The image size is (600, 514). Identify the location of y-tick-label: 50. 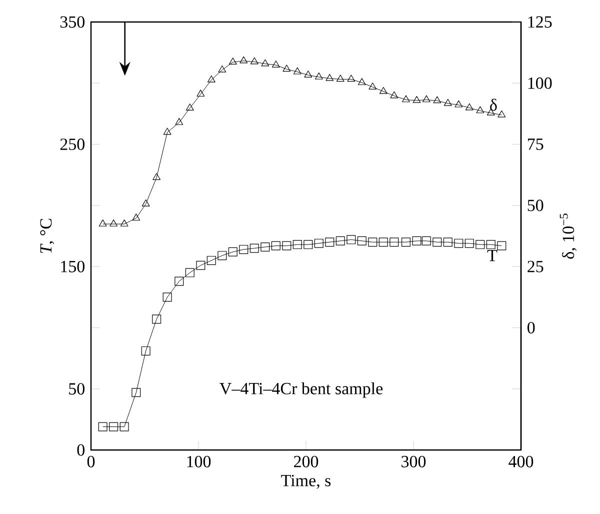
(76, 389).